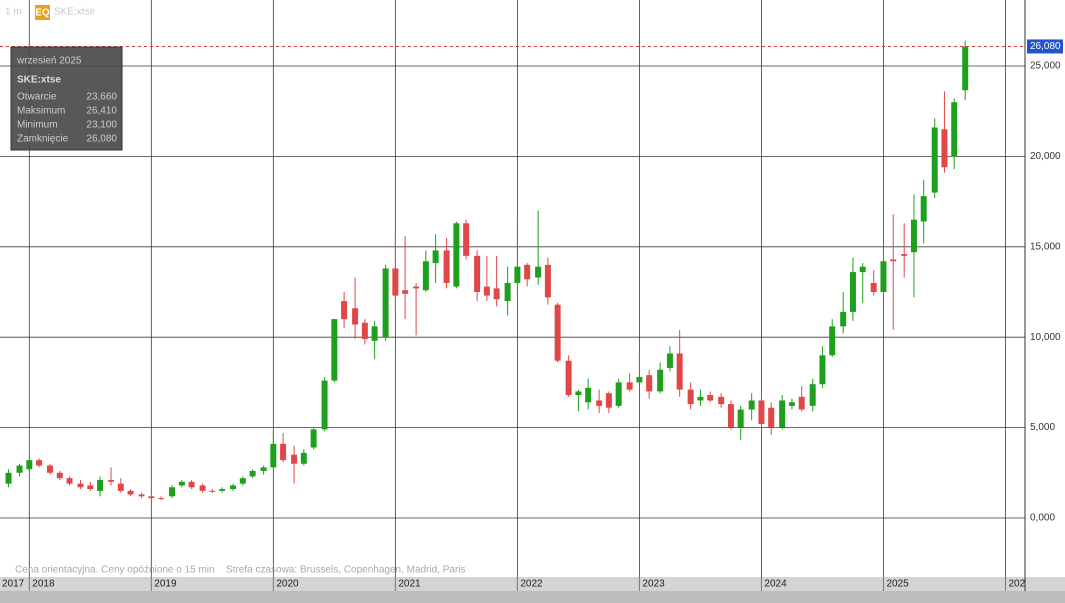  What do you see at coordinates (1045, 156) in the screenshot?
I see `y-tick-label: 20,000` at bounding box center [1045, 156].